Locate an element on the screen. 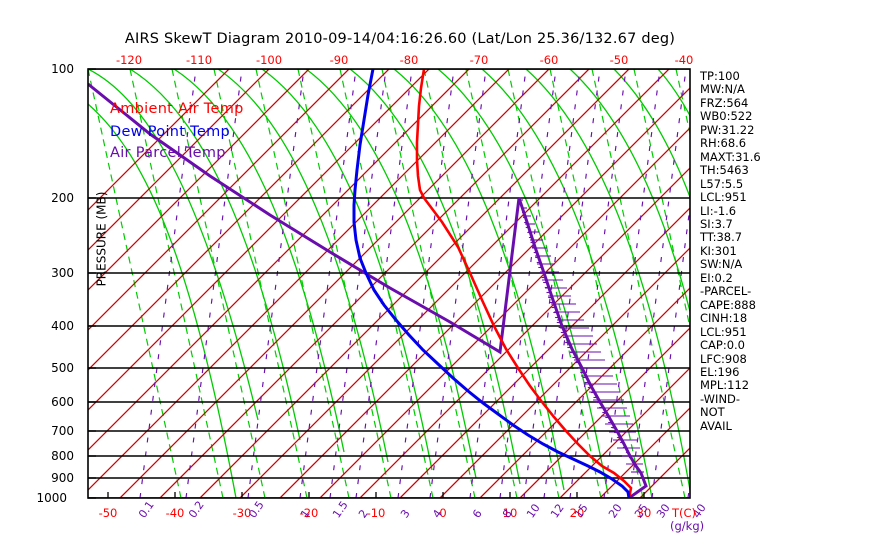  param-th: TH:5463 is located at coordinates (724, 170).